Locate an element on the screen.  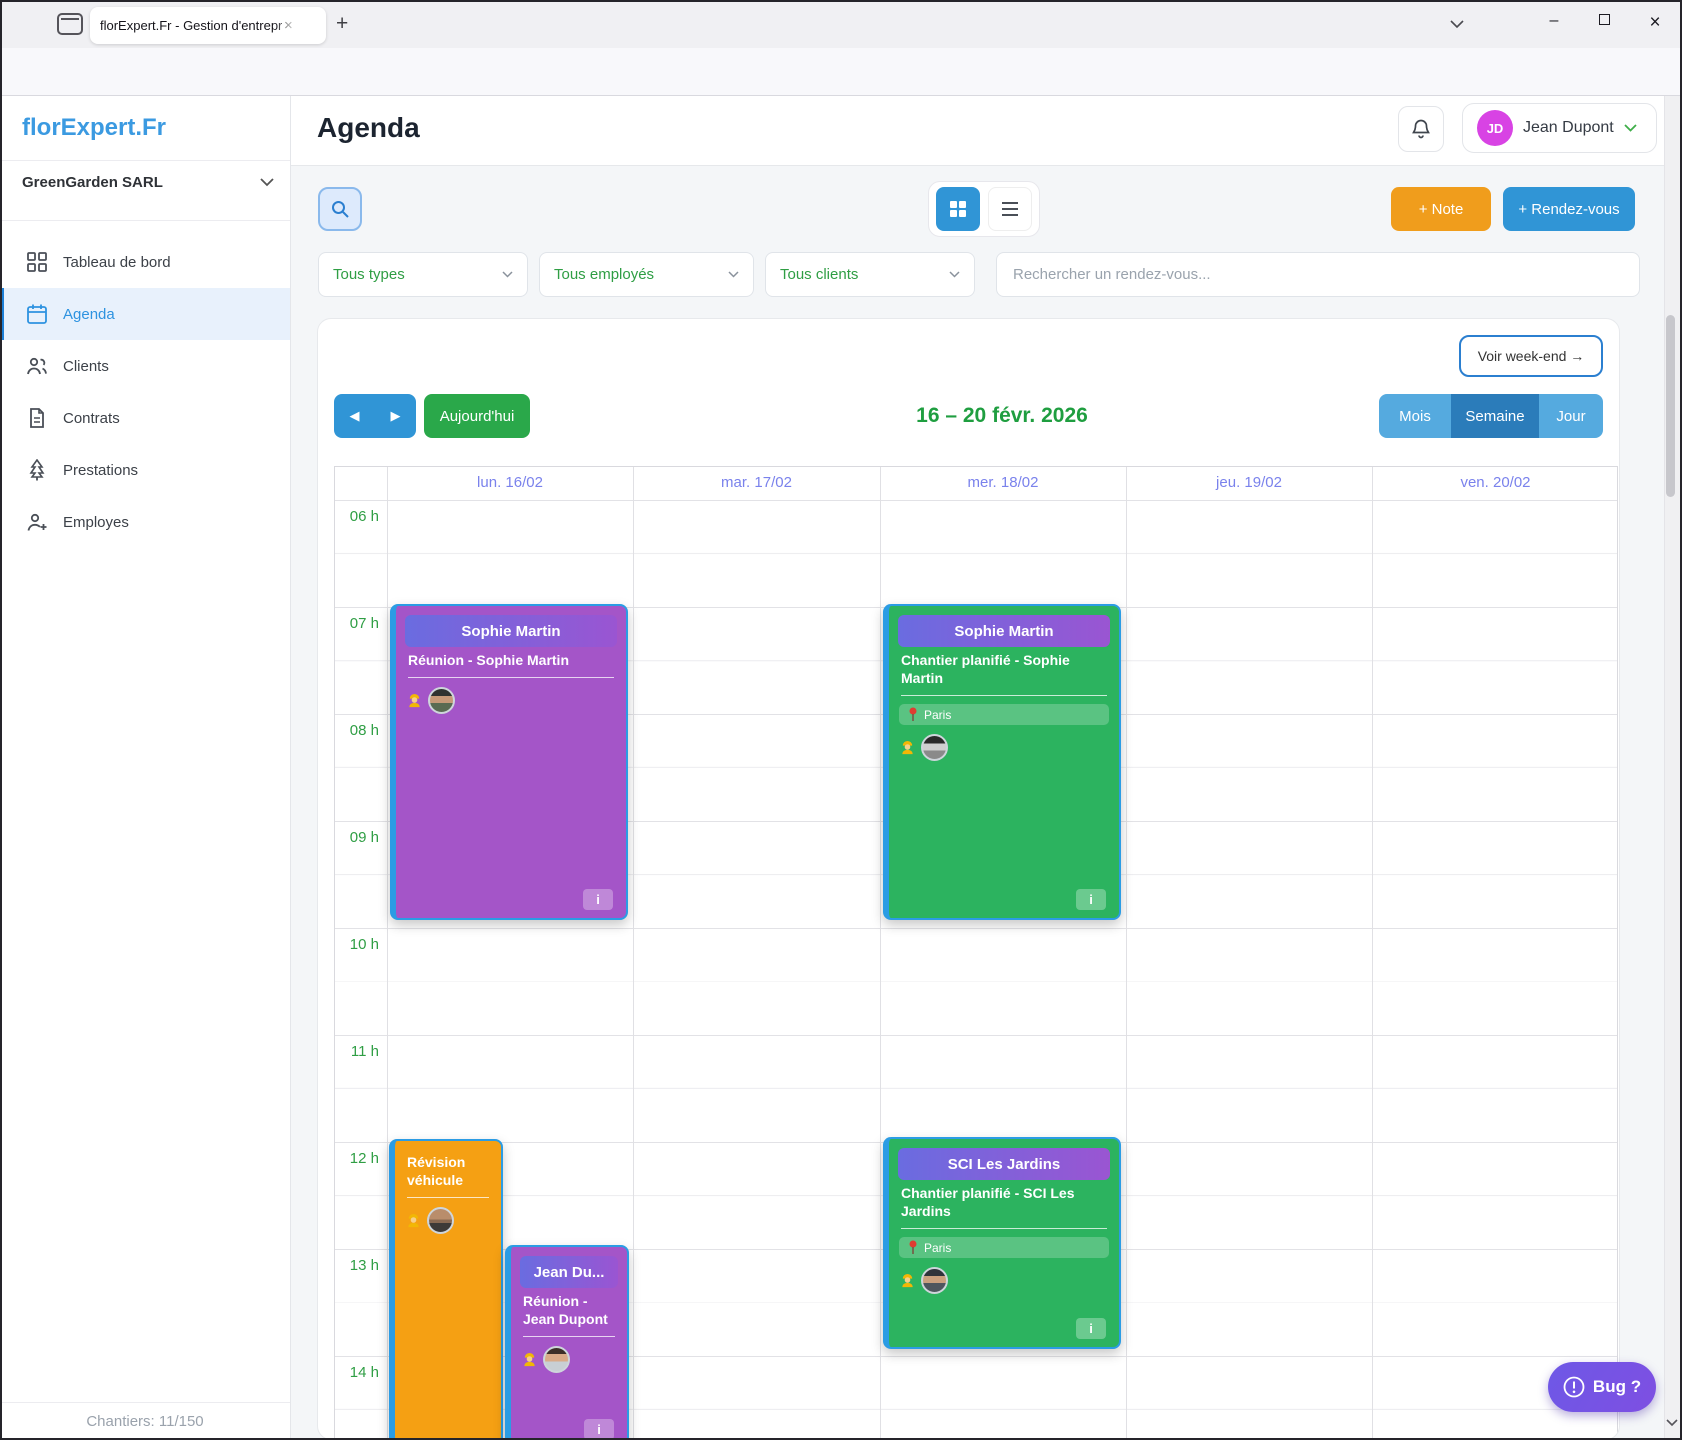
person-add-icon is located at coordinates (37, 522).